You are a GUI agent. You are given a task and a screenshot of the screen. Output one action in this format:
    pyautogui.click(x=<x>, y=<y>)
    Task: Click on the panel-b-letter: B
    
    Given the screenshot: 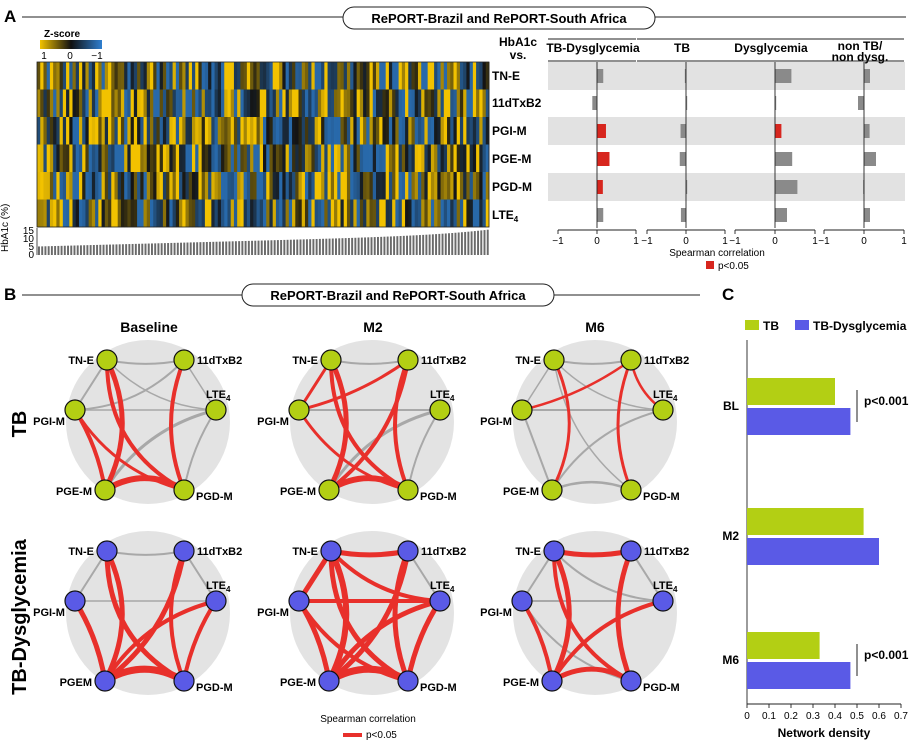 What is the action you would take?
    pyautogui.click(x=10, y=294)
    